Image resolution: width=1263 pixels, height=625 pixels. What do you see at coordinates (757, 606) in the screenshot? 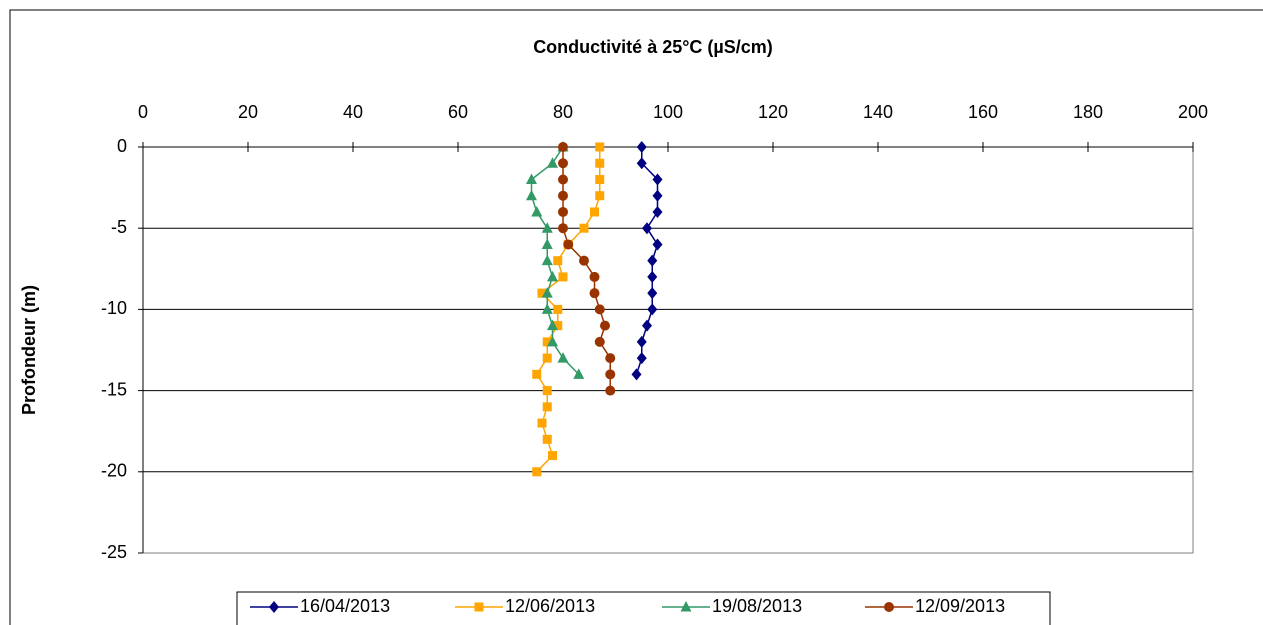
I see `legend-label: 19/08/2013` at bounding box center [757, 606].